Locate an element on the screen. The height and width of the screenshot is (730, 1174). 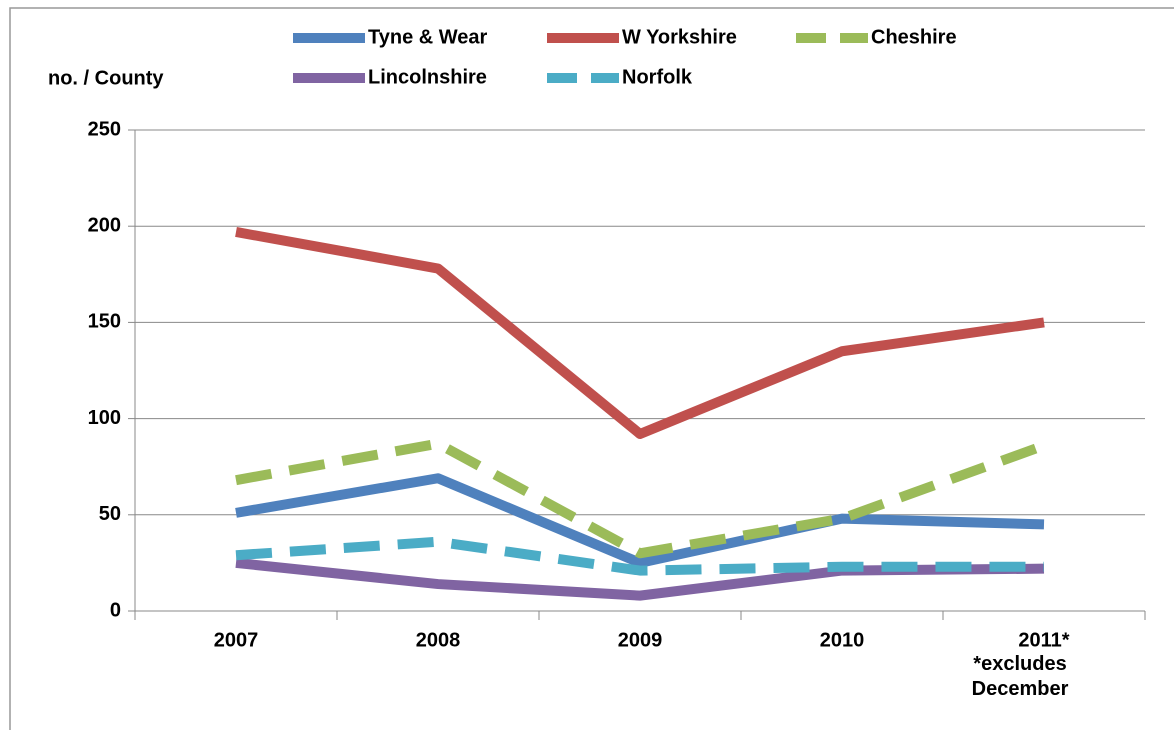
y-tick-label: 50 is located at coordinates (110, 514).